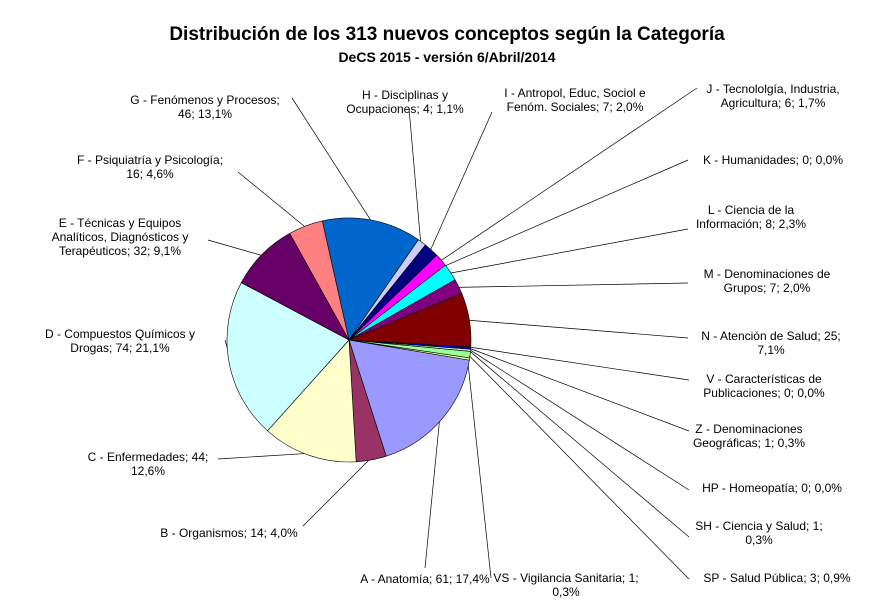  Describe the element at coordinates (579, 363) in the screenshot. I see `leader-line-v` at that location.